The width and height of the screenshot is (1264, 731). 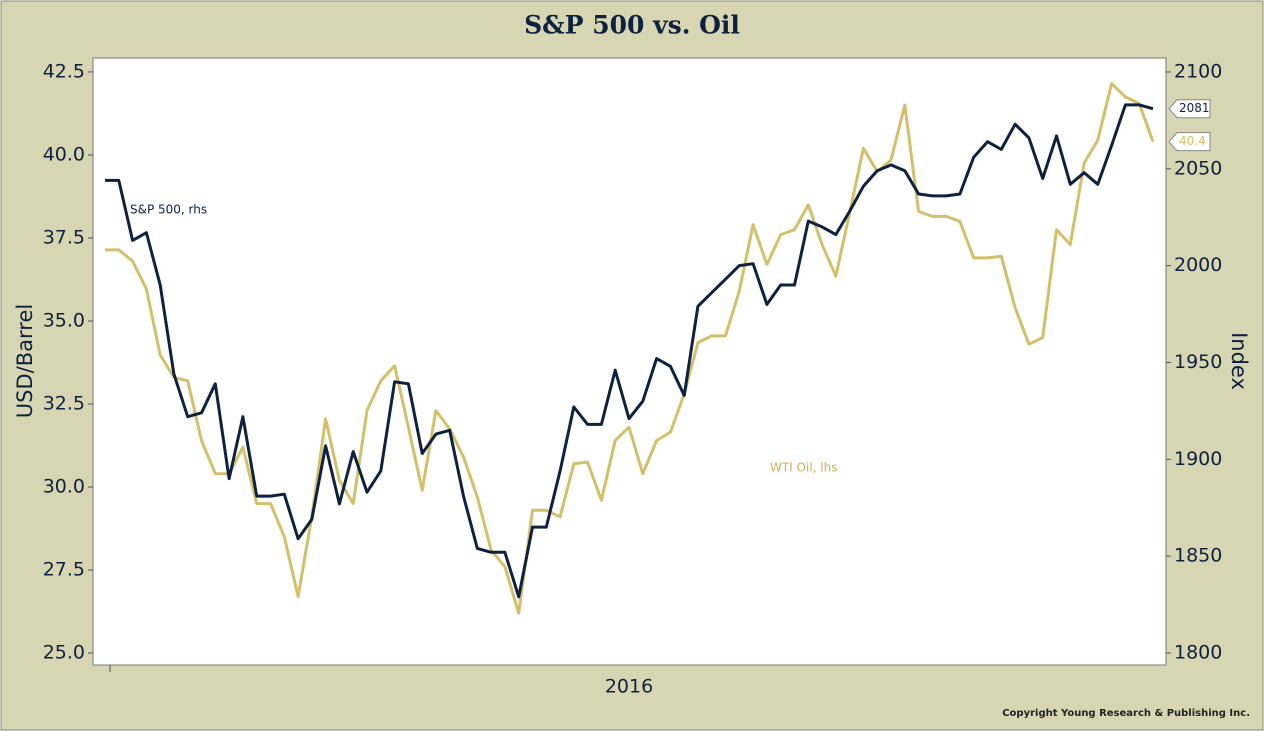 I want to click on annotation: WTI Oil, lhs, so click(x=803, y=468).